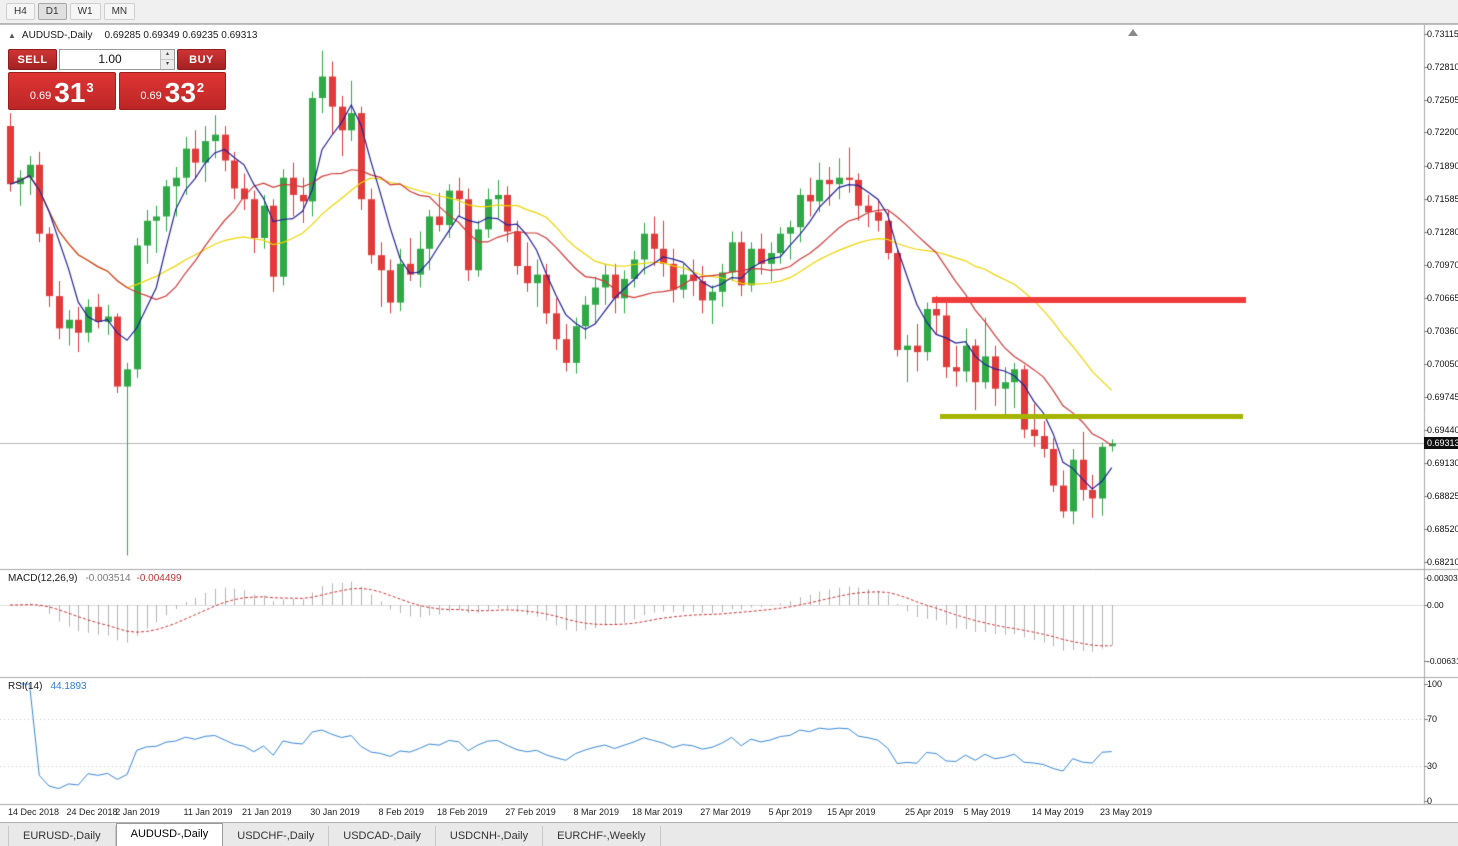 The image size is (1458, 846). Describe the element at coordinates (1442, 330) in the screenshot. I see `price-axis-label: 0.70360` at that location.